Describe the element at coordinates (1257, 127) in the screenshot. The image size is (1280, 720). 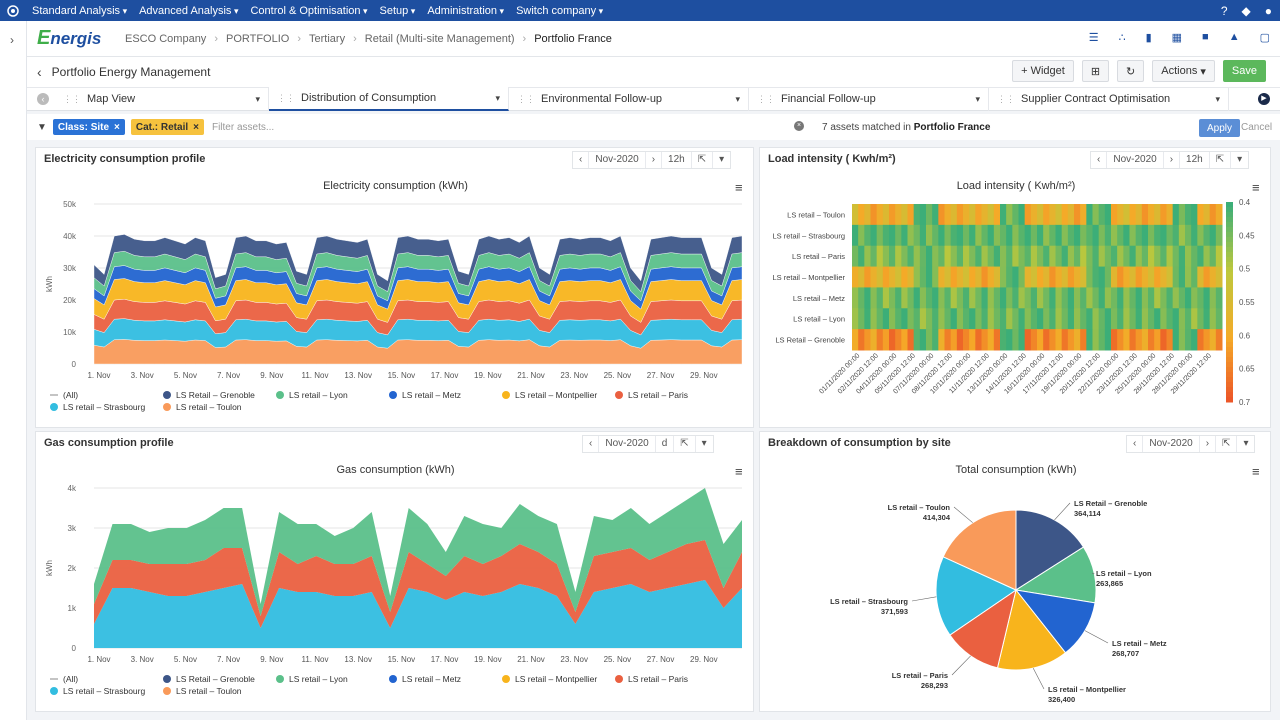
I see `cancel-button: Cancel` at that location.